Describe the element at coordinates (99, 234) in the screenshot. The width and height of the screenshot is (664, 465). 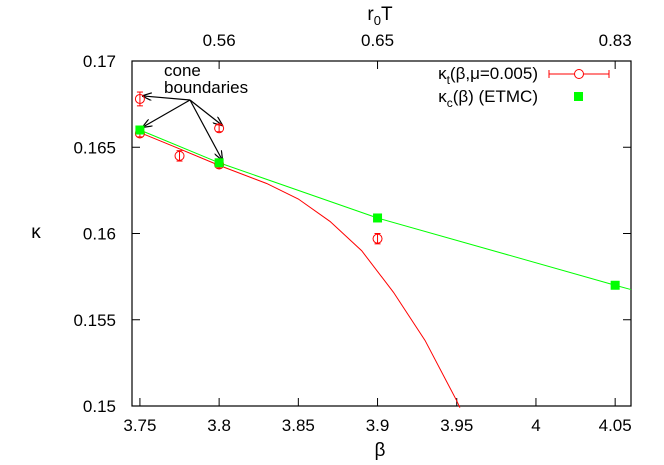
I see `y-tick-label: 0.16` at that location.